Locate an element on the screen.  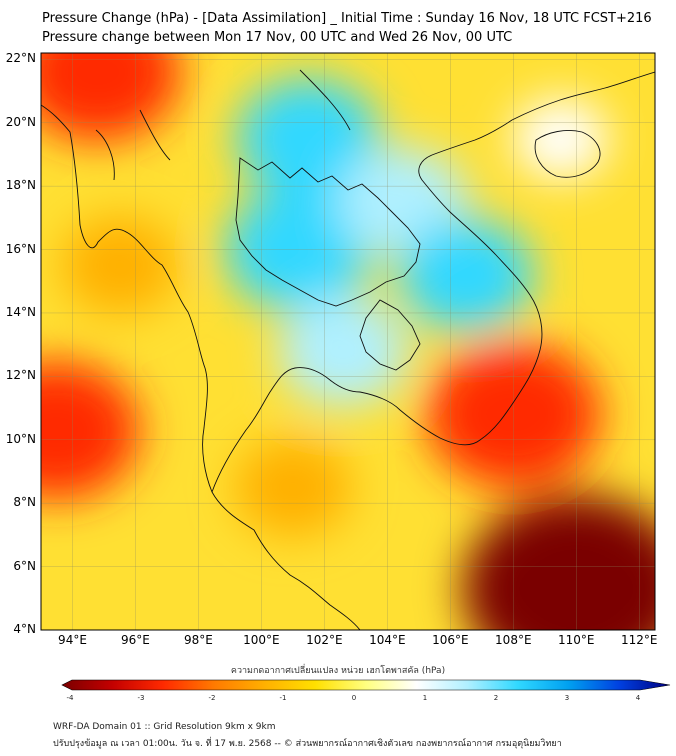
colorbar-tick: 0 is located at coordinates (354, 698).